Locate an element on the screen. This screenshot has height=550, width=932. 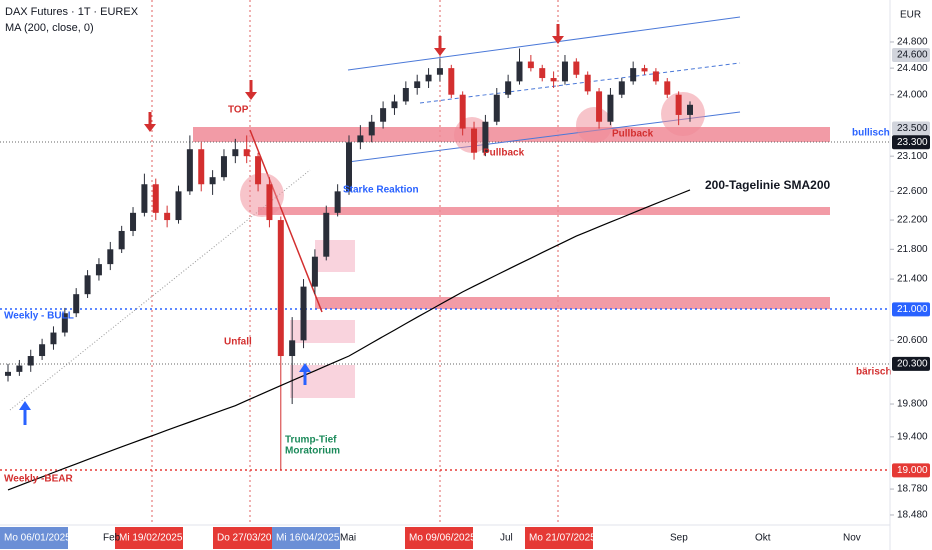
x-tick-label: Sep is located at coordinates (679, 538).